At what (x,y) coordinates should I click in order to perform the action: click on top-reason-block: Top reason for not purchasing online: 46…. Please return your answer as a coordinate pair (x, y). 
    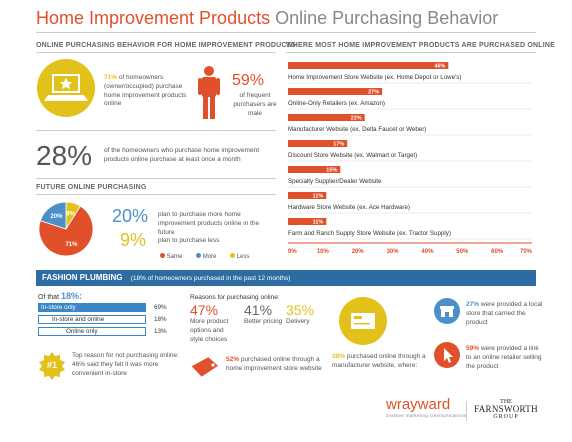
    Looking at the image, I should click on (128, 365).